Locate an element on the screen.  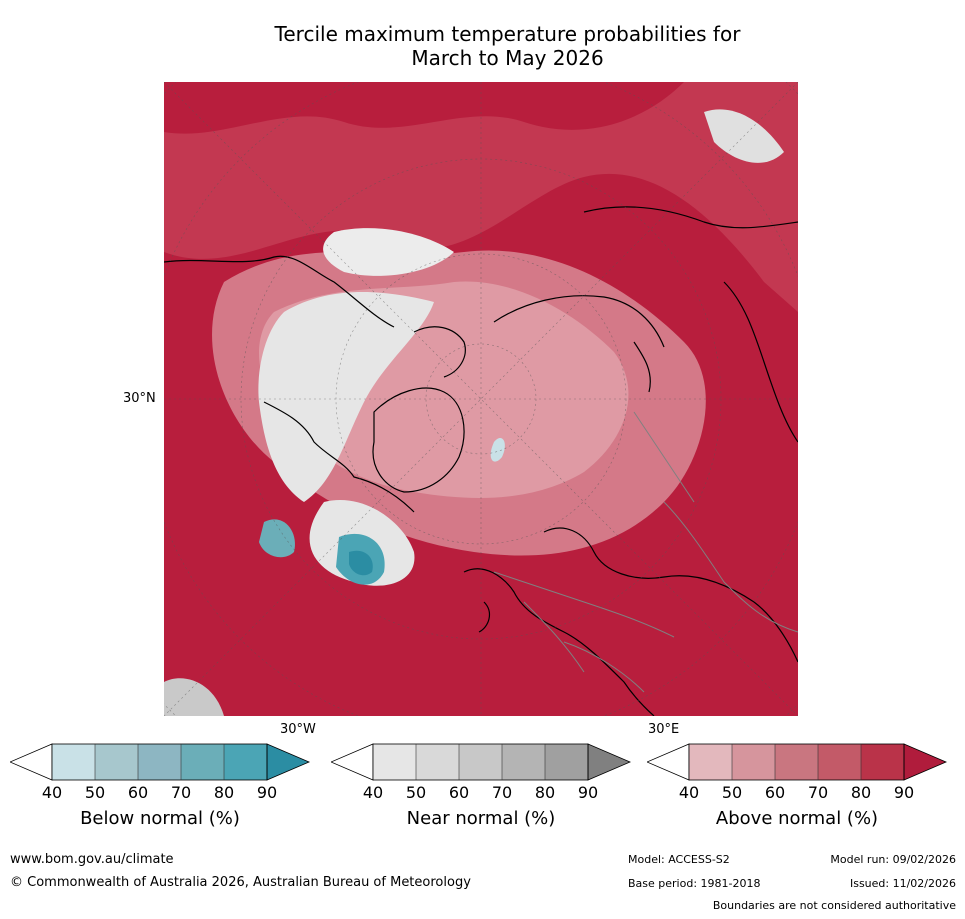
below-tick-60: 60 is located at coordinates (138, 792).